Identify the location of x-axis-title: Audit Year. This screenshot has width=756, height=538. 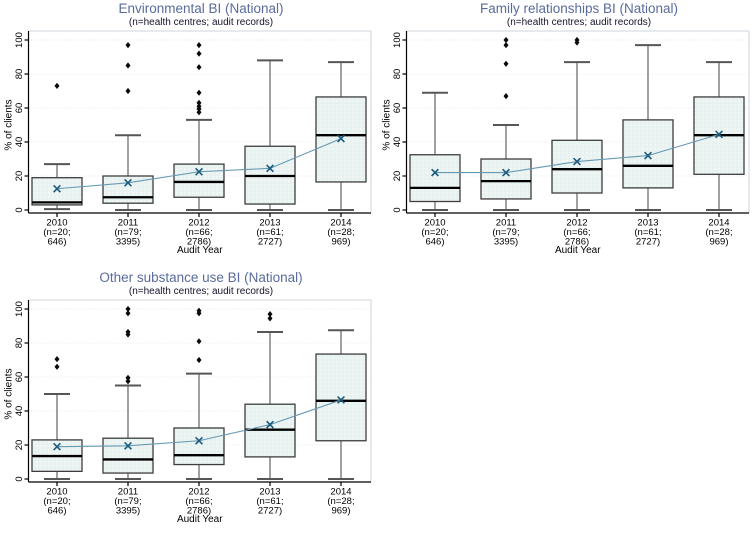
(578, 250).